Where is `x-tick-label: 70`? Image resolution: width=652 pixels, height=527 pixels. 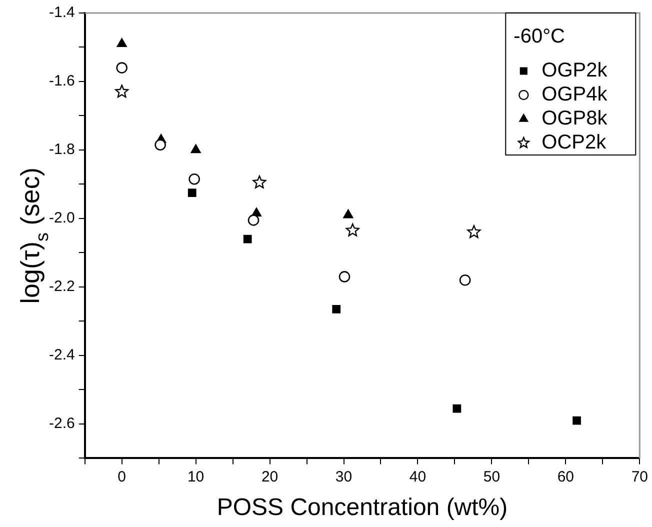
x-tick-label: 70 is located at coordinates (639, 477).